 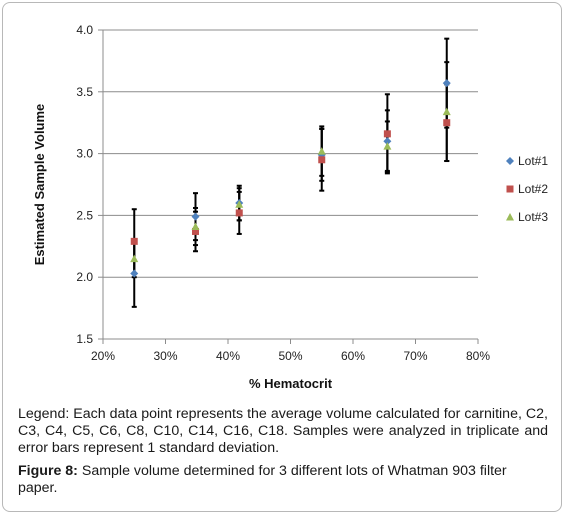 I want to click on x-axis-title: % Hematocrit, so click(x=291, y=383).